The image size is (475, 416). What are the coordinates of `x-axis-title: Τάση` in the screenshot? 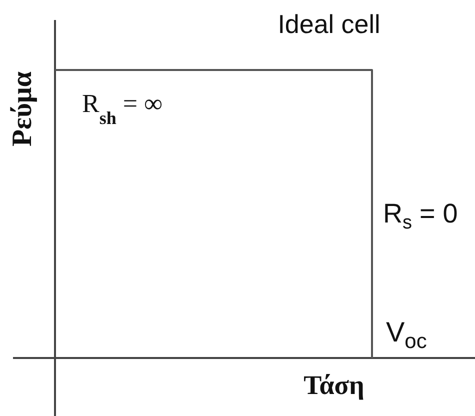 It's located at (334, 385).